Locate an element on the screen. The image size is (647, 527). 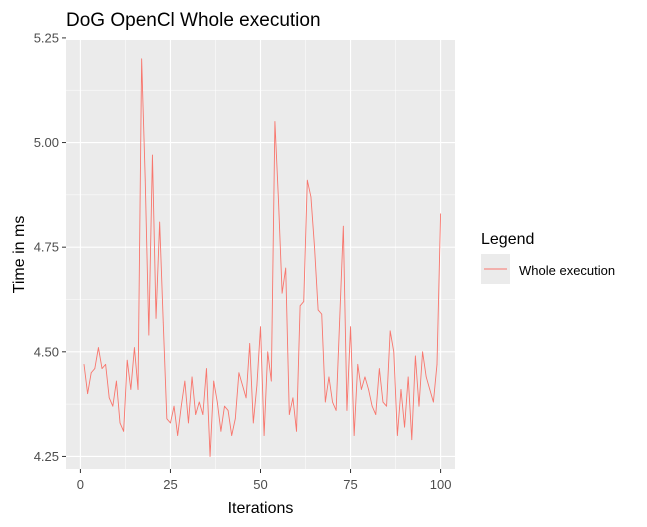
x-tick-label: 75 is located at coordinates (350, 484).